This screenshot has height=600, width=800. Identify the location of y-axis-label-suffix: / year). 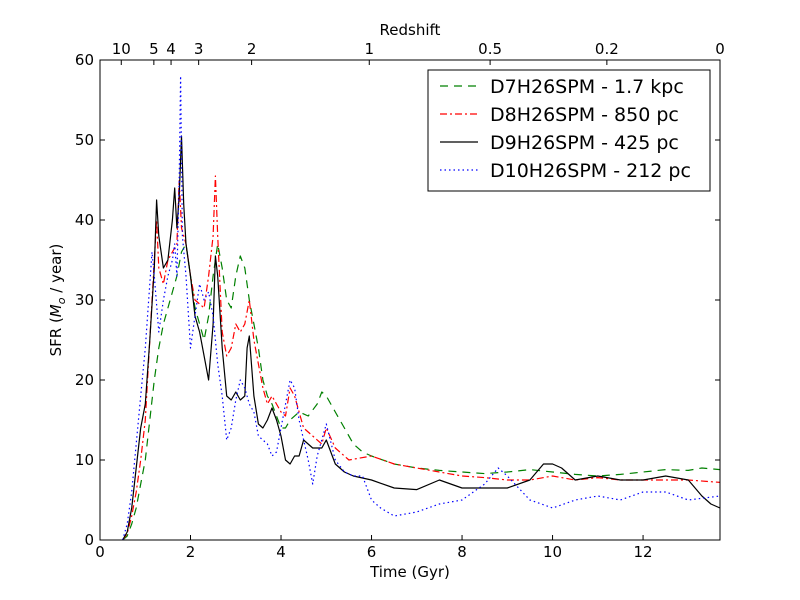
(56, 271).